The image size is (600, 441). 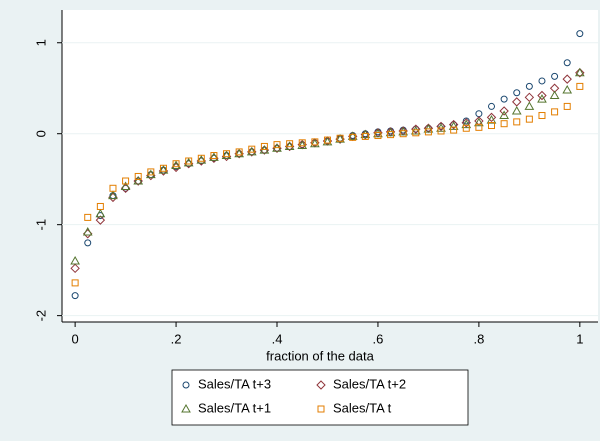 I want to click on y-tick-label: -1, so click(x=40, y=225).